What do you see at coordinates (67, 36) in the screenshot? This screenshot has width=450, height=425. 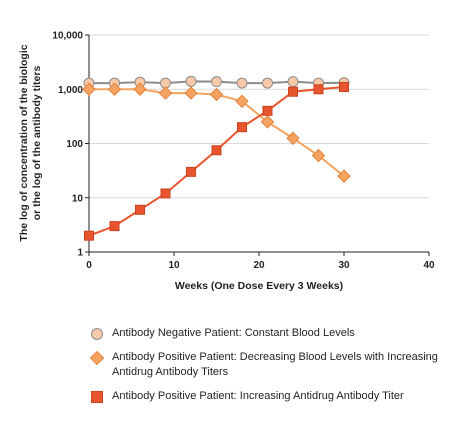 I see `y-tick-label: 10,000` at bounding box center [67, 36].